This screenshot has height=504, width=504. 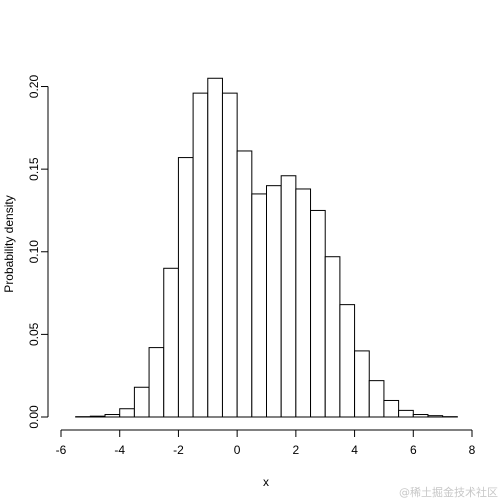 What do you see at coordinates (472, 450) in the screenshot?
I see `x-tick-label: 8` at bounding box center [472, 450].